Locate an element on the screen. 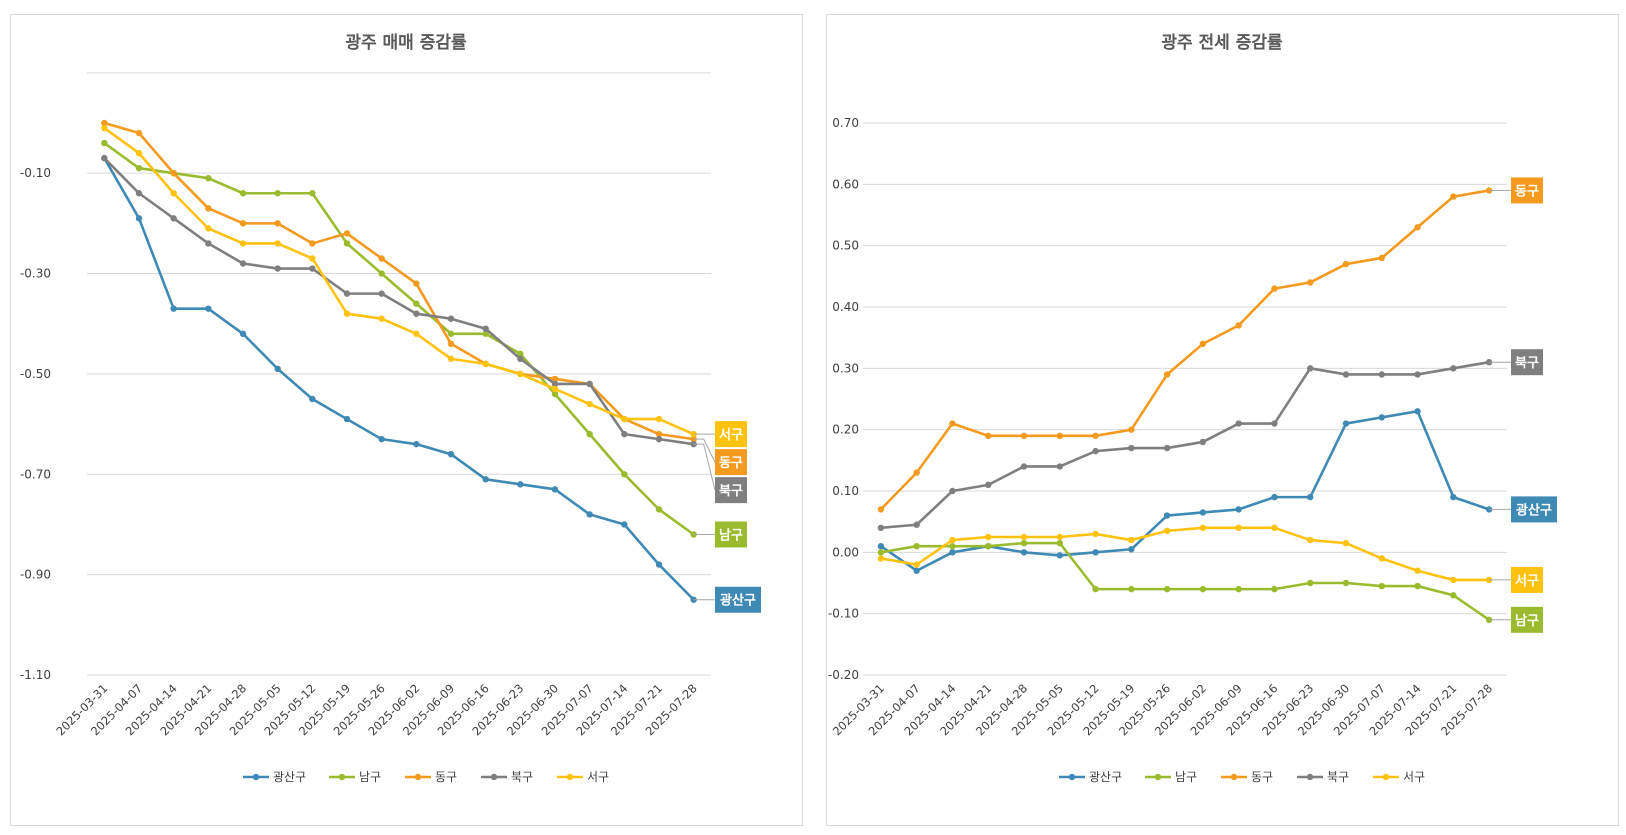  y-tick-label: -1.10 is located at coordinates (35, 675).